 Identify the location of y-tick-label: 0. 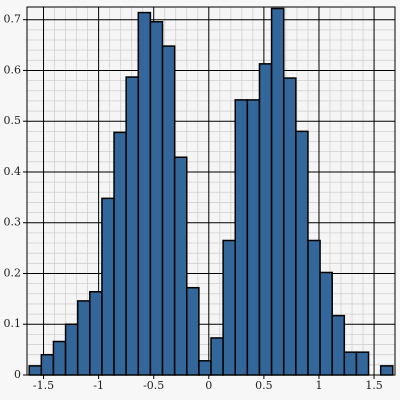
(17, 374).